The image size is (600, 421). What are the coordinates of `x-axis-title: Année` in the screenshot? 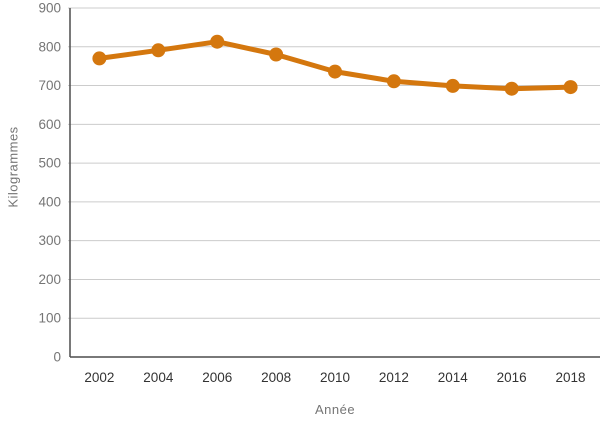 It's located at (335, 409).